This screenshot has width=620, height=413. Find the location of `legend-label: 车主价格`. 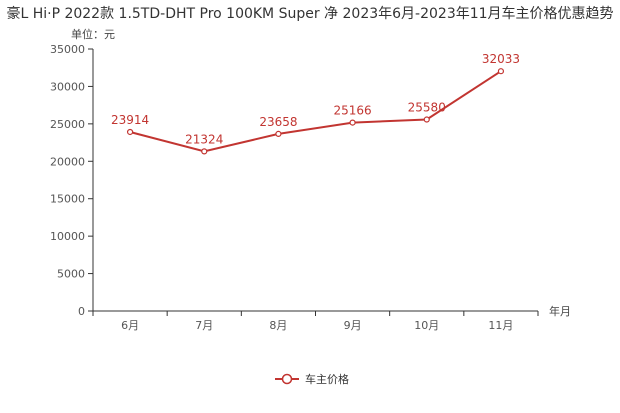

legend-label: 车主价格 is located at coordinates (327, 379).